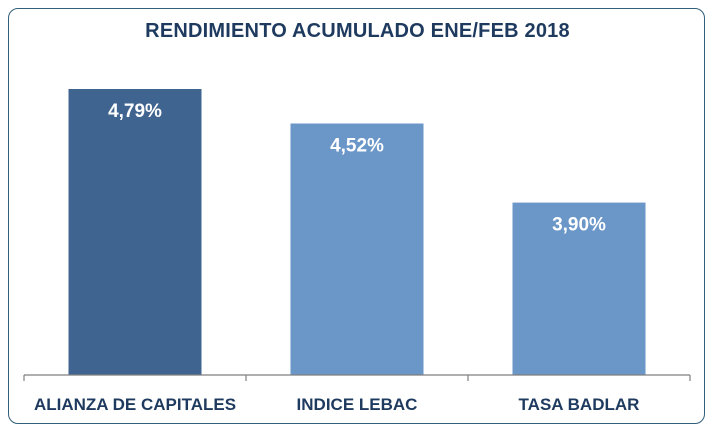  What do you see at coordinates (357, 377) in the screenshot?
I see `x-axis` at bounding box center [357, 377].